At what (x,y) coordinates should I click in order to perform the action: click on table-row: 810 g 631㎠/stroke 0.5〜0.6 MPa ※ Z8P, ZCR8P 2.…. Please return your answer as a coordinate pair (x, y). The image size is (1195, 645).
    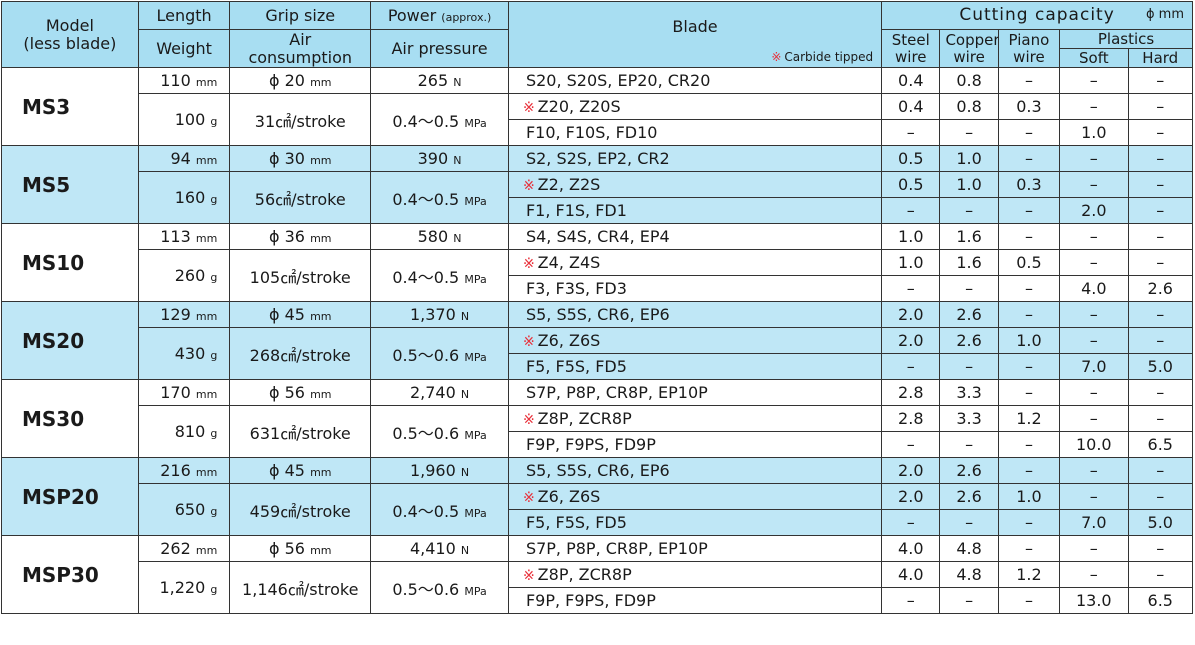
    Looking at the image, I should click on (597, 431).